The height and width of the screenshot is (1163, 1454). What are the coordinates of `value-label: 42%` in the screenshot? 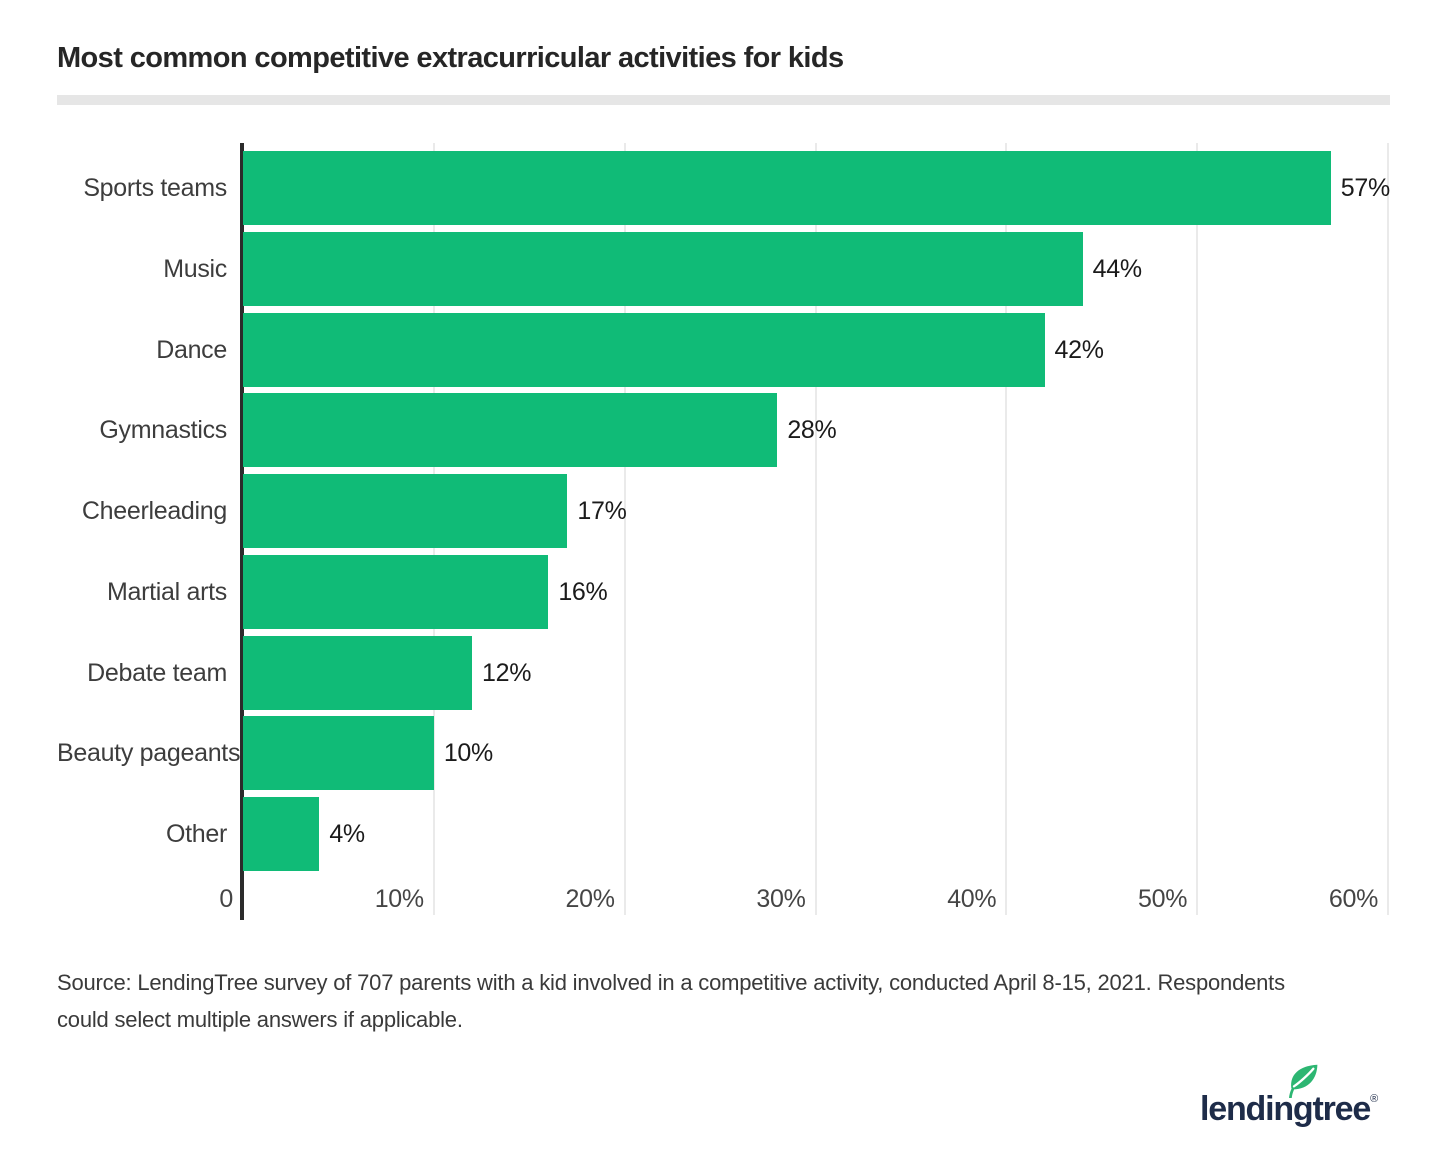 It's located at (1079, 349).